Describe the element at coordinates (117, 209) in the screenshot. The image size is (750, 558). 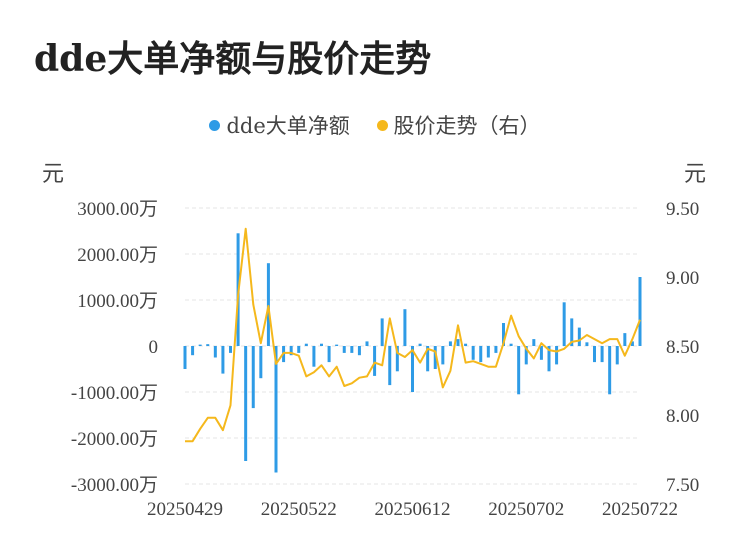
I see `left-tick-label: 3000.00万` at that location.